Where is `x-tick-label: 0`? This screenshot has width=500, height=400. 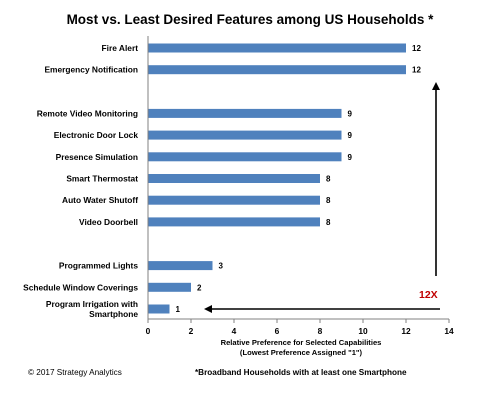
x-tick-label: 0 is located at coordinates (148, 331).